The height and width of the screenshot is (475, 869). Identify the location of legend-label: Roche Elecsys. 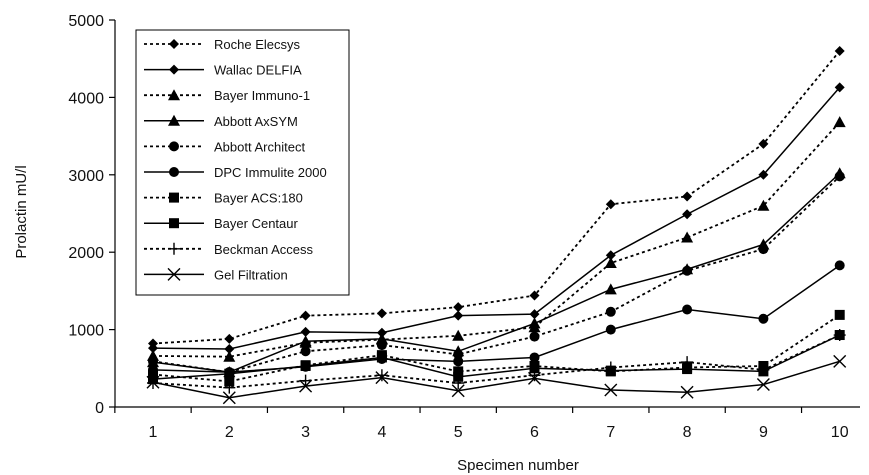
(257, 44).